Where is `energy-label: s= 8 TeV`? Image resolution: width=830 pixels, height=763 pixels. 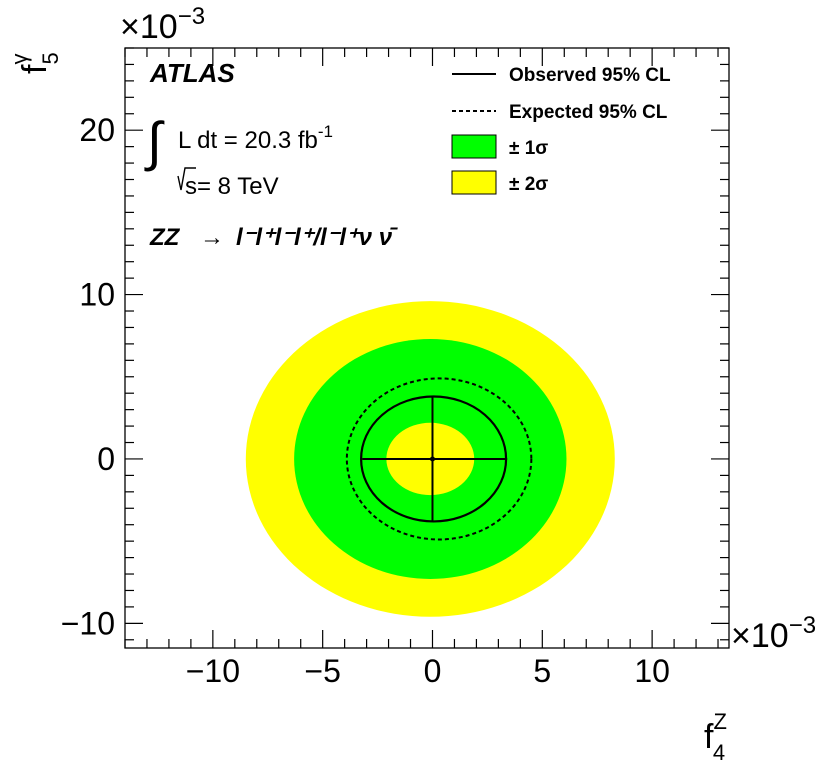 energy-label: s= 8 TeV is located at coordinates (228, 183).